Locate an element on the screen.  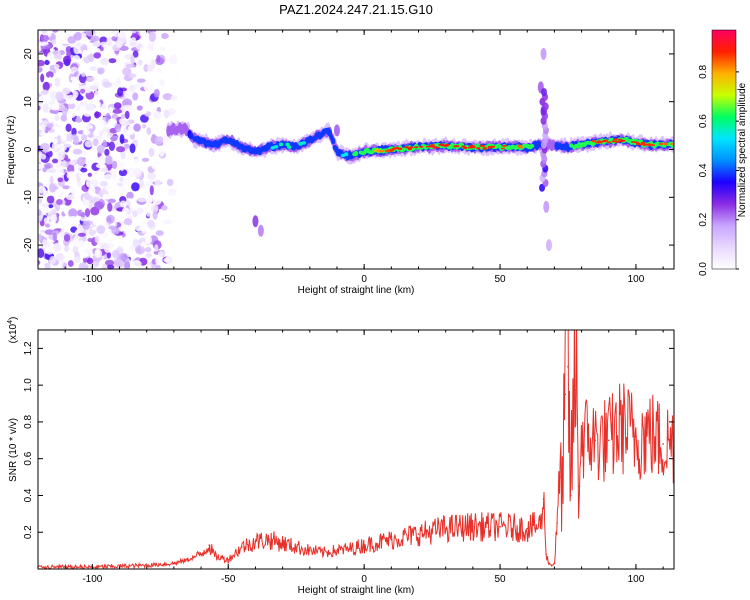
spectrogram-x-axis-label: Height of straight line (km) is located at coordinates (356, 290).